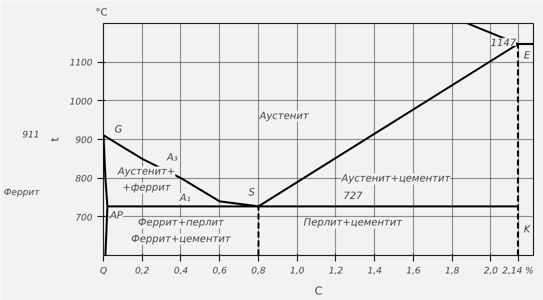 Image resolution: width=543 pixels, height=300 pixels. Describe the element at coordinates (184, 198) in the screenshot. I see `annotation: A₁` at that location.